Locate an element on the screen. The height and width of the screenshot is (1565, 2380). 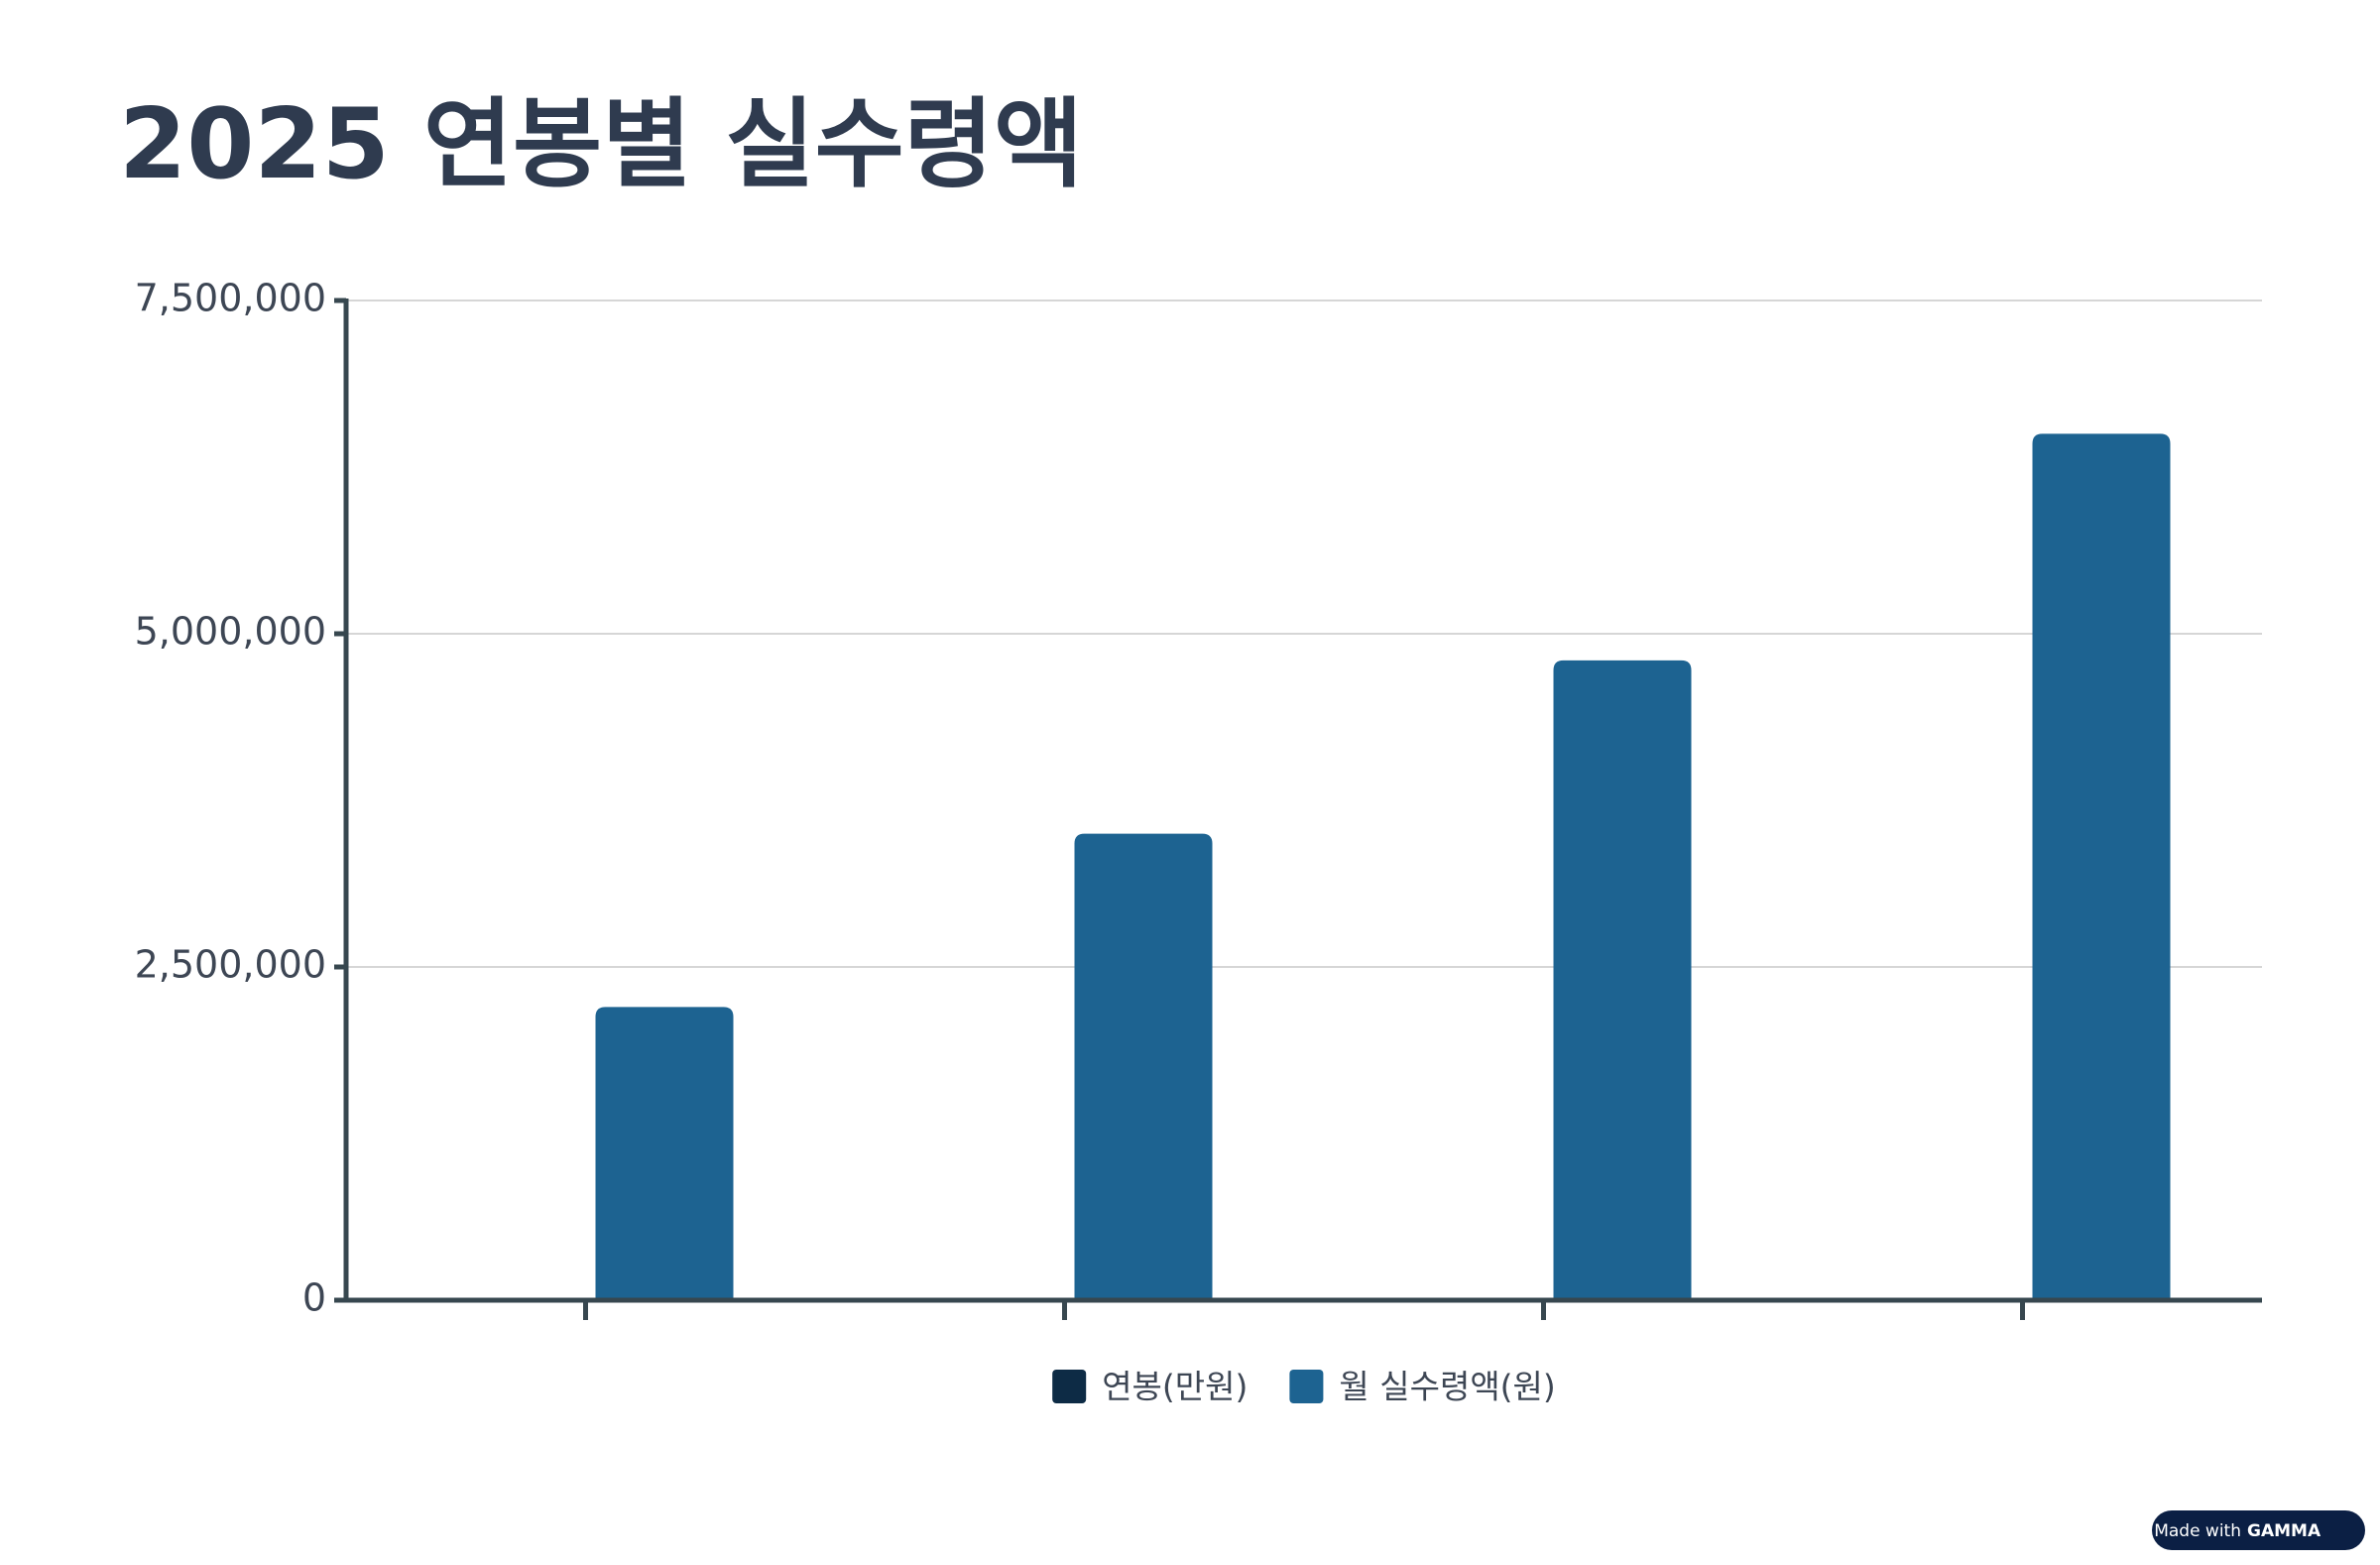
badge-background is located at coordinates (2258, 1530).